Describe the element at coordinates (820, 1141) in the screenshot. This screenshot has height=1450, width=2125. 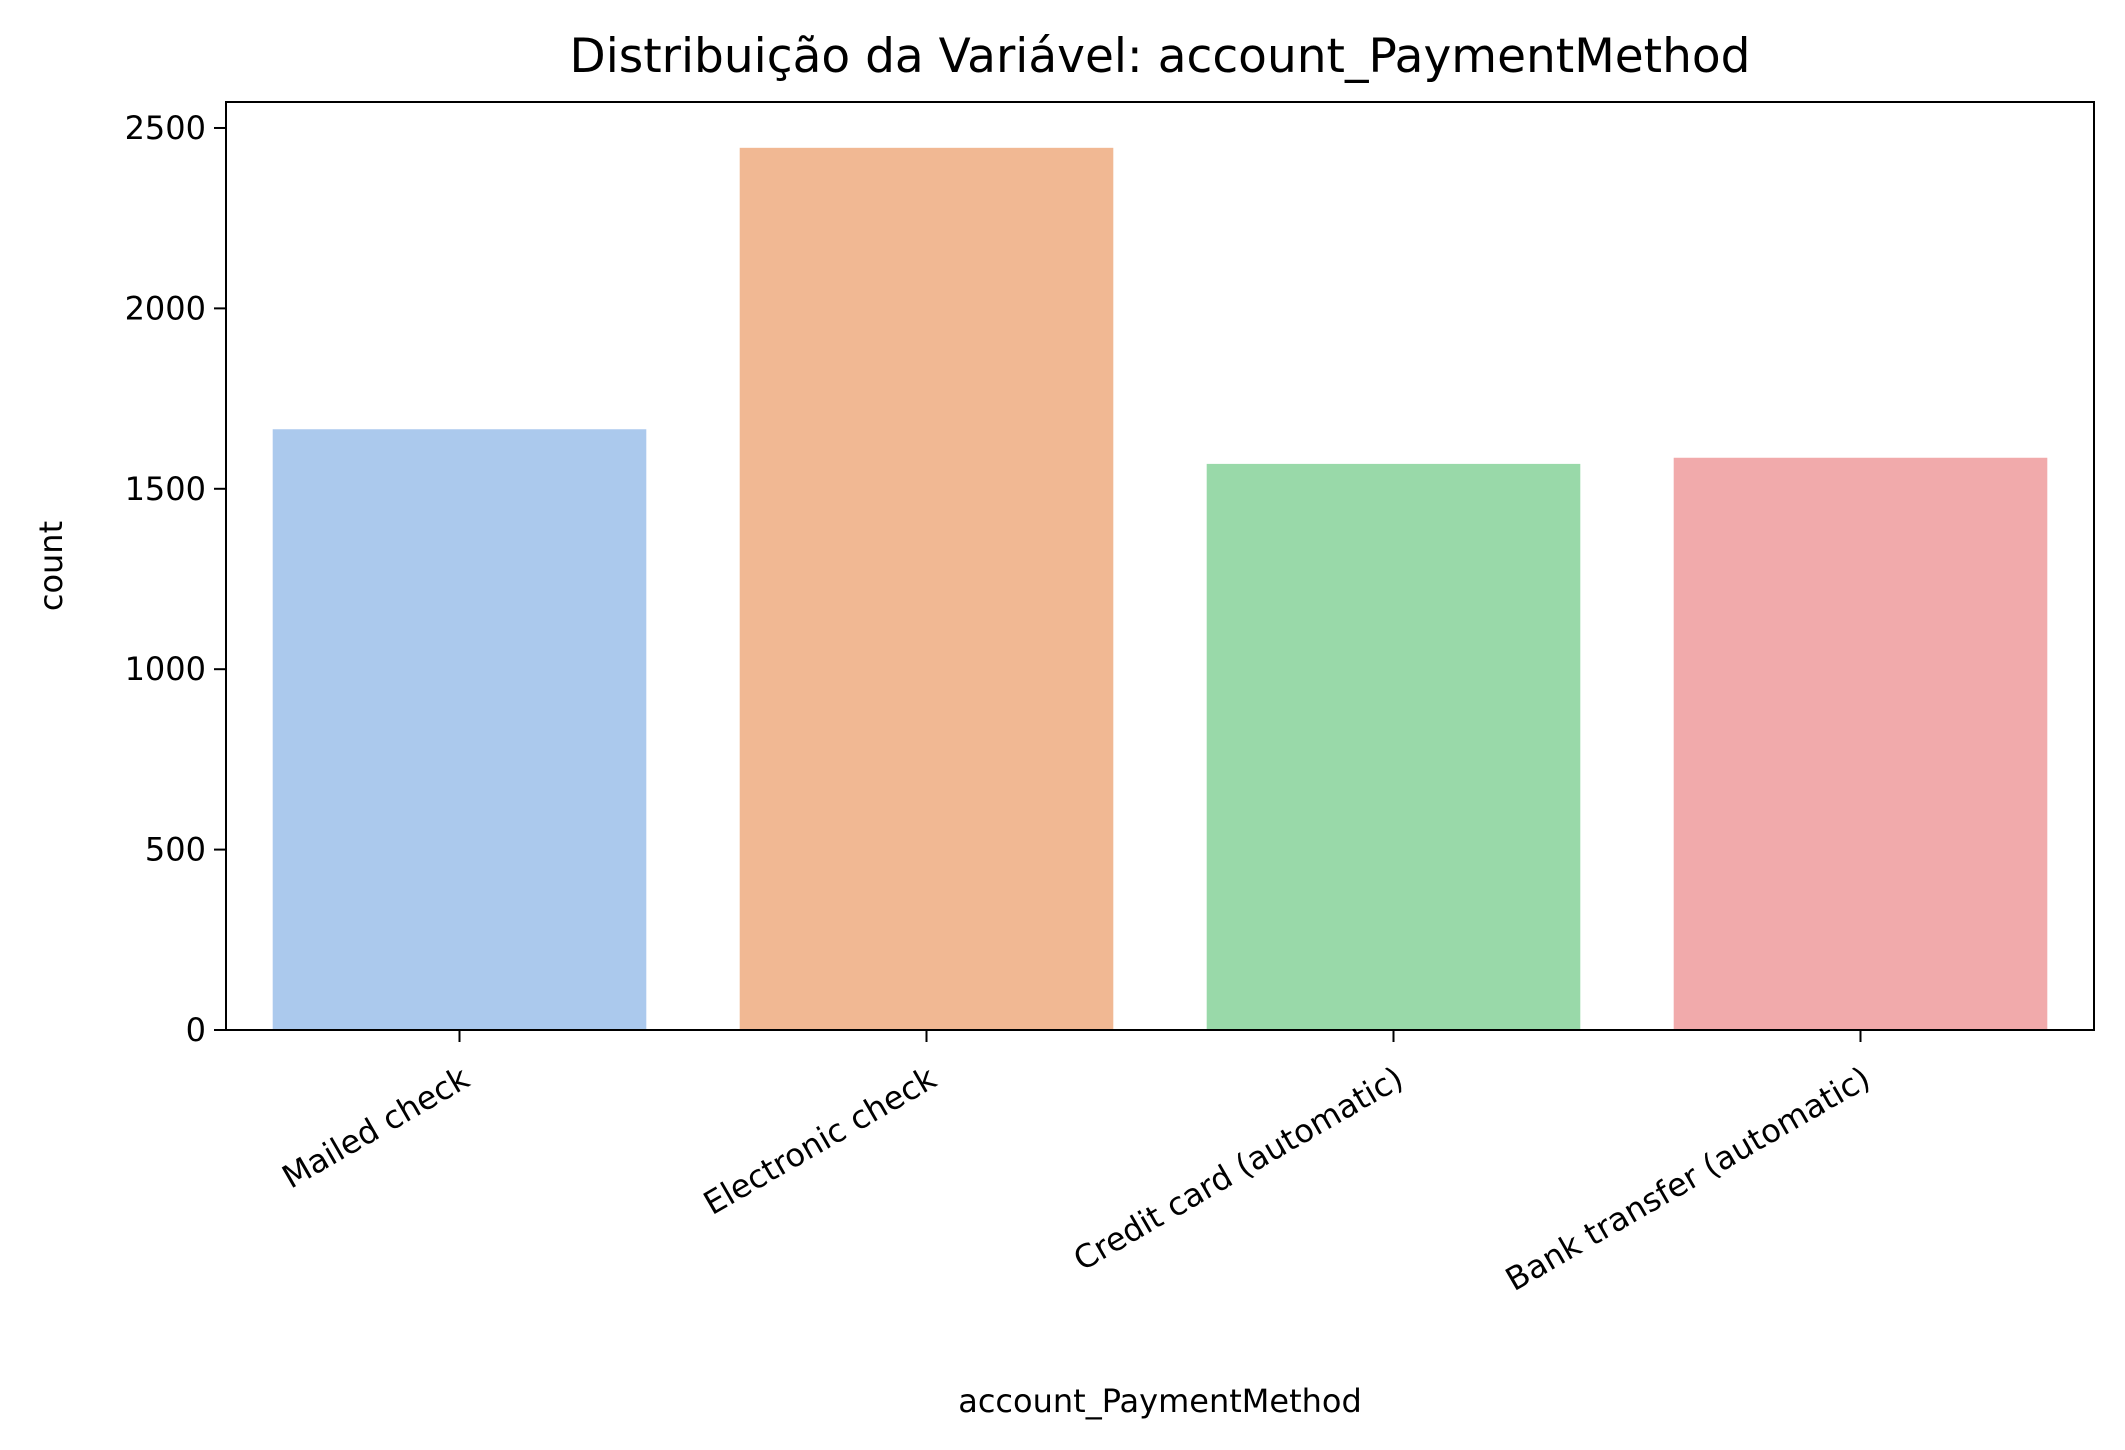
I see `x-tick-label-1: Electronic check` at that location.